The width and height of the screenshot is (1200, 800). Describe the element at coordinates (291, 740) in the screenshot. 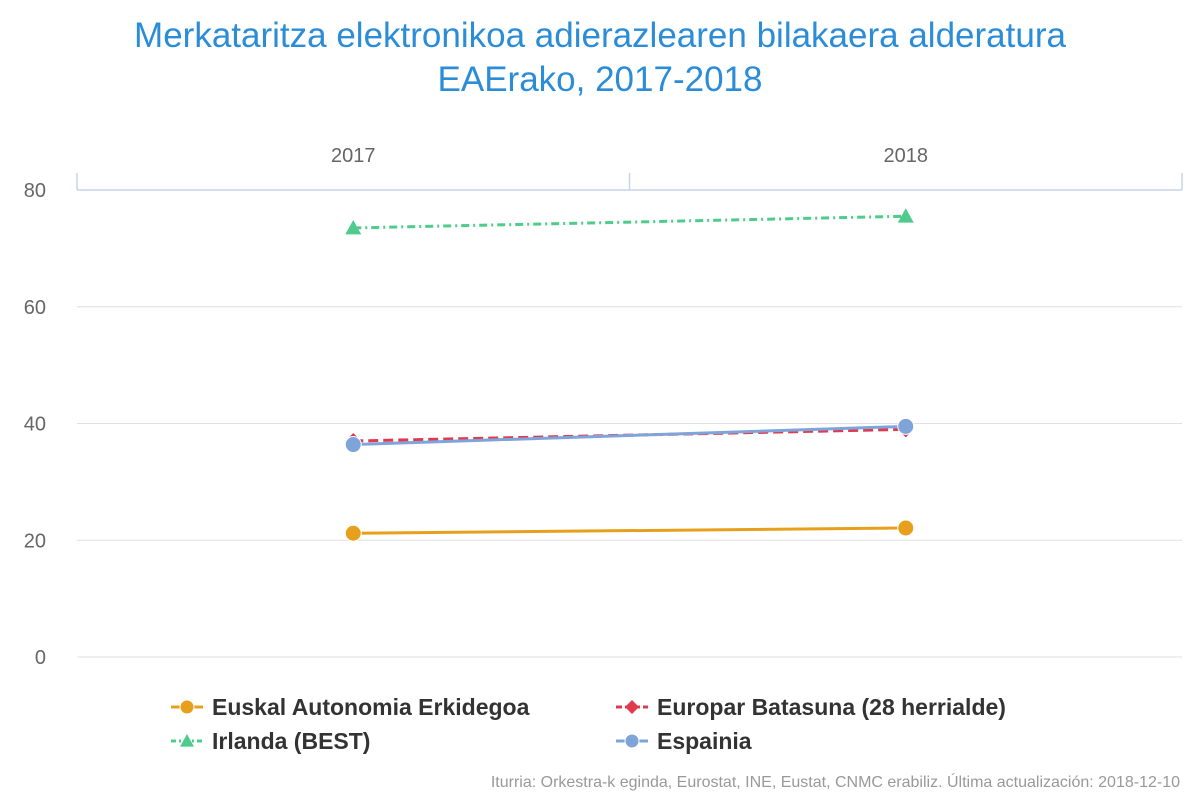

I see `legend-label: Irlanda (BEST)` at that location.